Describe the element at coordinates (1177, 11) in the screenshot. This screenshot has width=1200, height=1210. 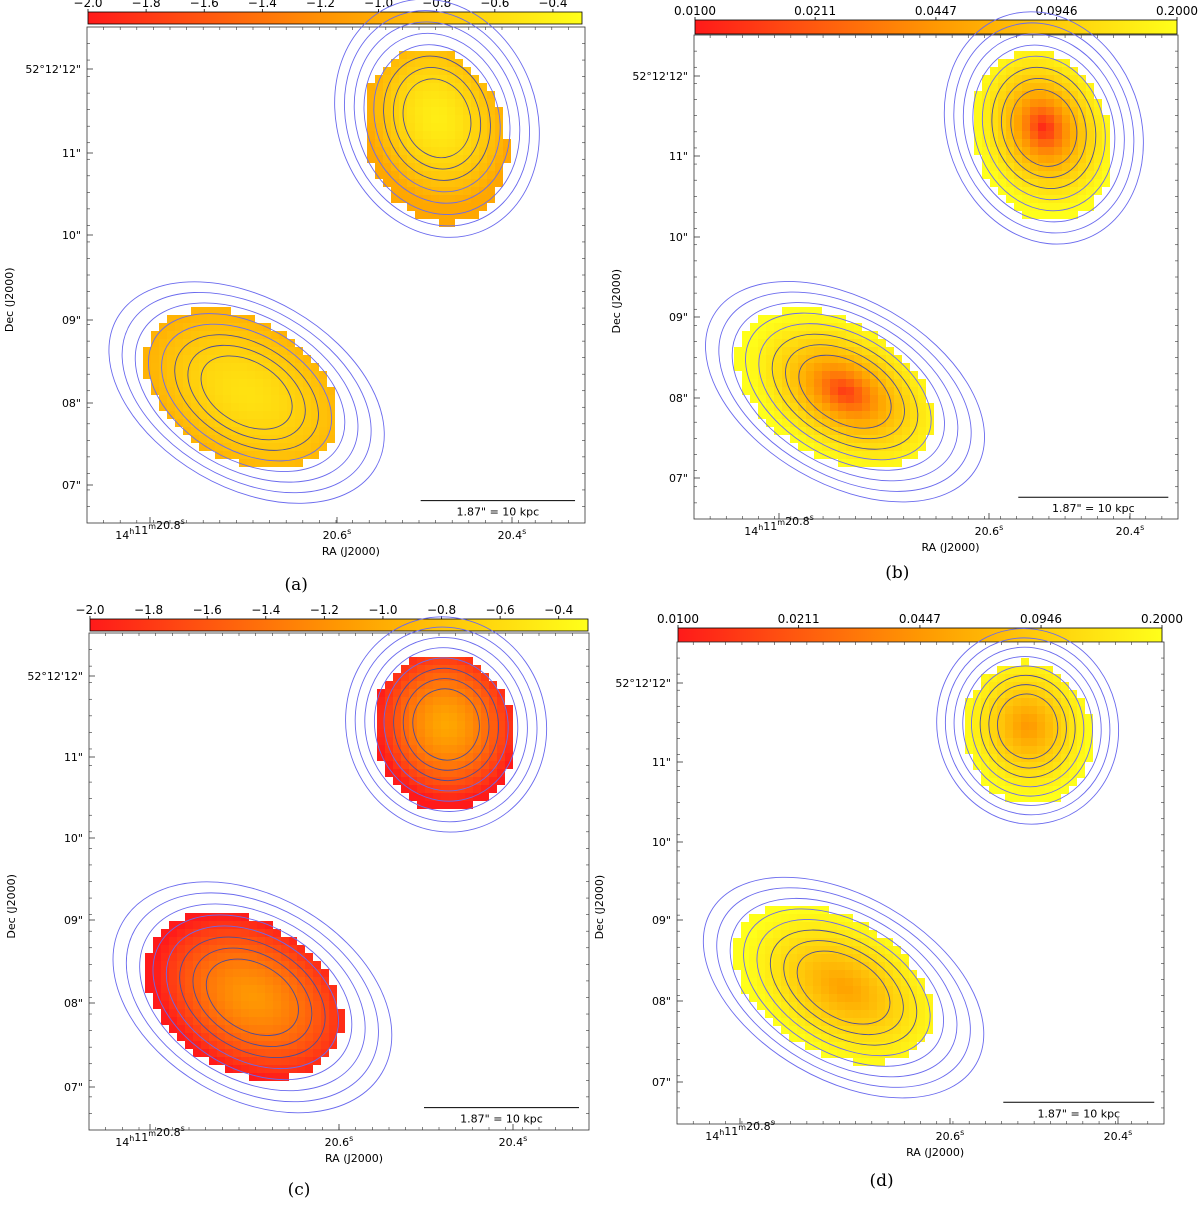
I see `colorbar-tick-label: 0.2000` at that location.